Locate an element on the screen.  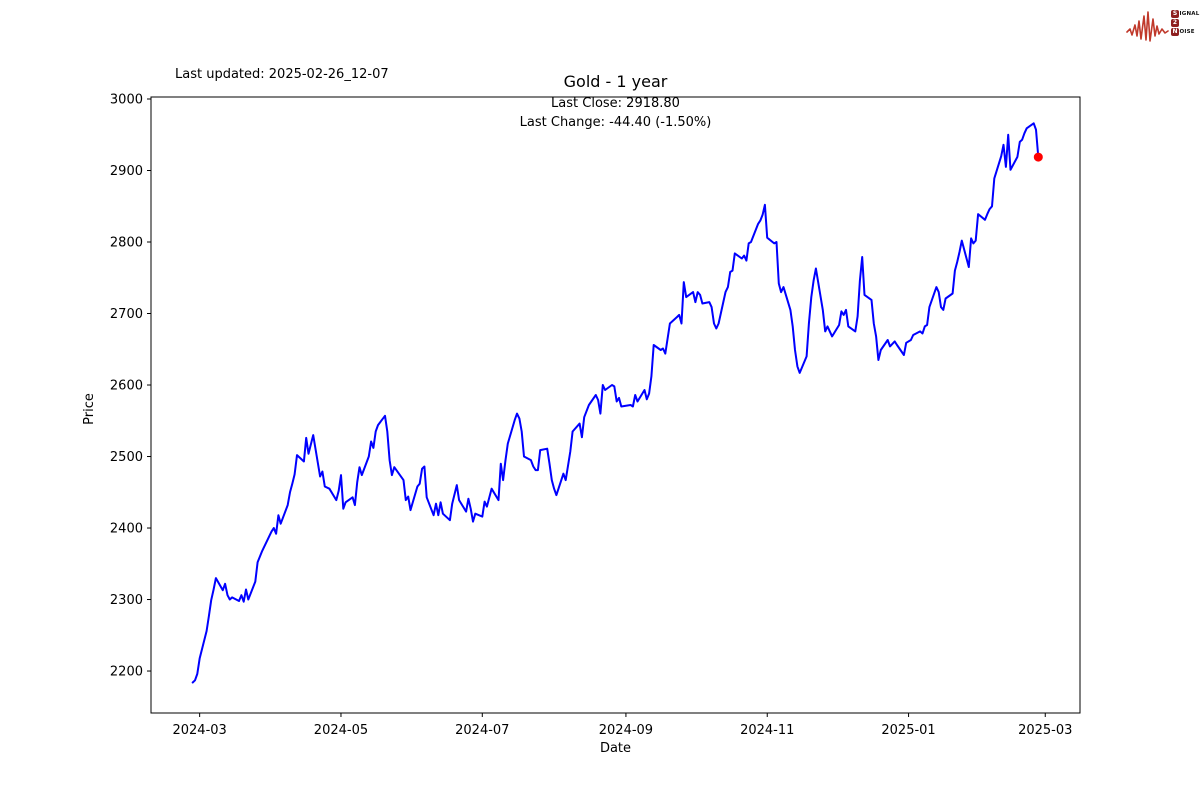
x-tick-label: 2025-01 is located at coordinates (908, 730).